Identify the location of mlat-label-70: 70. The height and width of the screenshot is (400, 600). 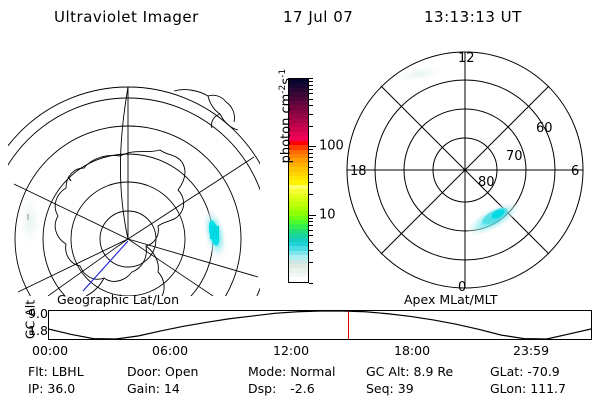
(514, 156).